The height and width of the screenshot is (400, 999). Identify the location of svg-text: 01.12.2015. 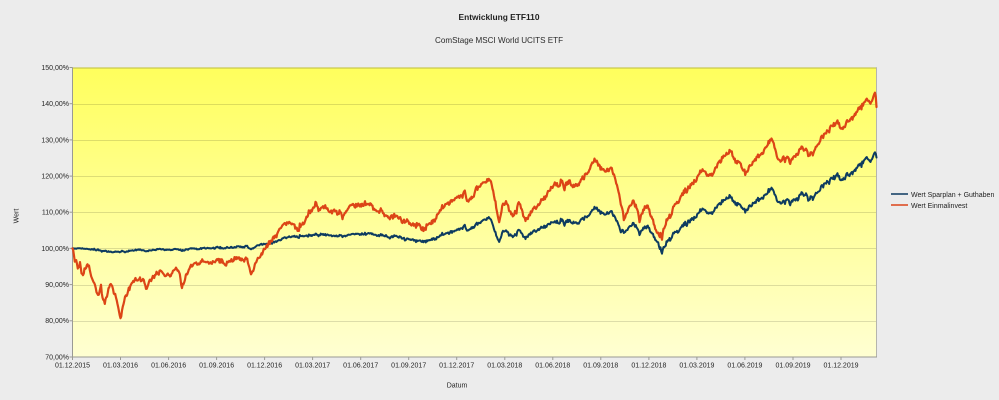
(72, 366).